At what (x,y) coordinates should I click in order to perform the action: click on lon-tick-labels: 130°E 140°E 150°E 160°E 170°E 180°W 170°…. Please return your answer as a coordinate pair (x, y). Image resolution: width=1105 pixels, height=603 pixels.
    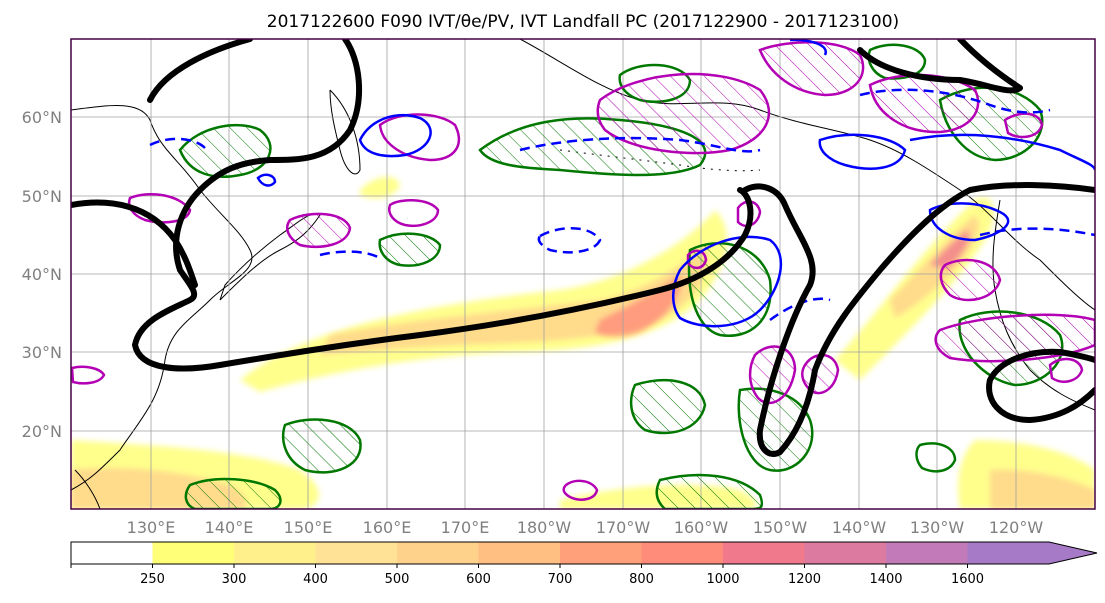
    Looking at the image, I should click on (585, 527).